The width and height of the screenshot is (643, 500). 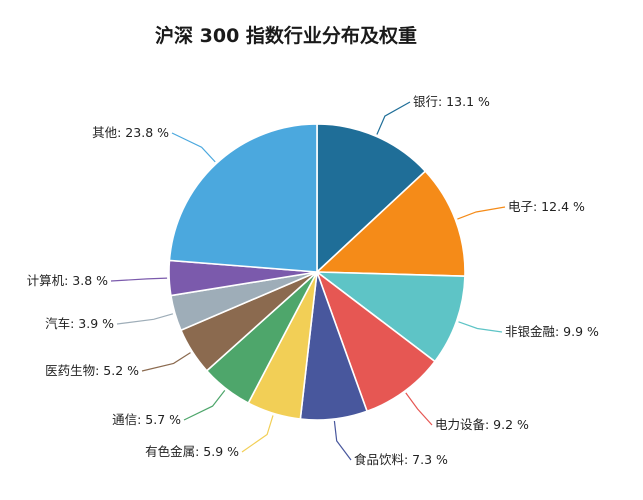 I want to click on chart-title: 沪深 300 指数行业分布及权重, so click(x=286, y=35).